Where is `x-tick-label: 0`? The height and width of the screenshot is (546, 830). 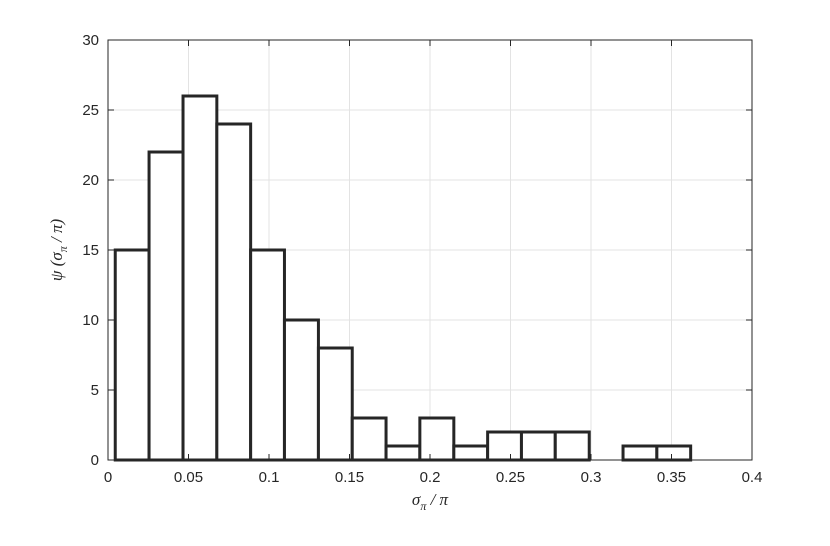
x-tick-label: 0 is located at coordinates (108, 477).